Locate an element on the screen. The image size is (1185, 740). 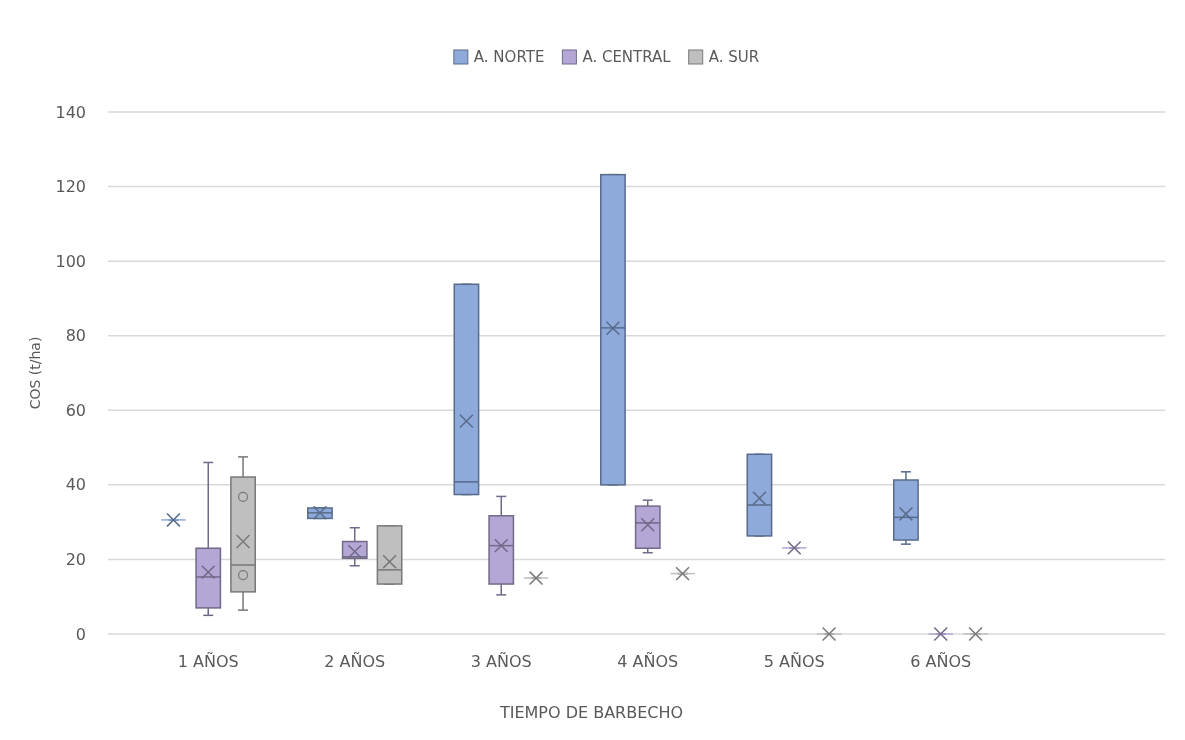
legend-label: A. SUR is located at coordinates (734, 57).